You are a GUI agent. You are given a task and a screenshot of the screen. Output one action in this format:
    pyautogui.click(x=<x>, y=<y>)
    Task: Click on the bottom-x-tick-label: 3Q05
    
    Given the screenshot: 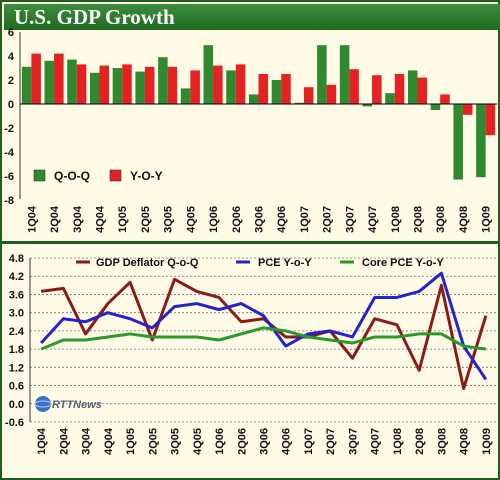 What is the action you would take?
    pyautogui.click(x=176, y=441)
    